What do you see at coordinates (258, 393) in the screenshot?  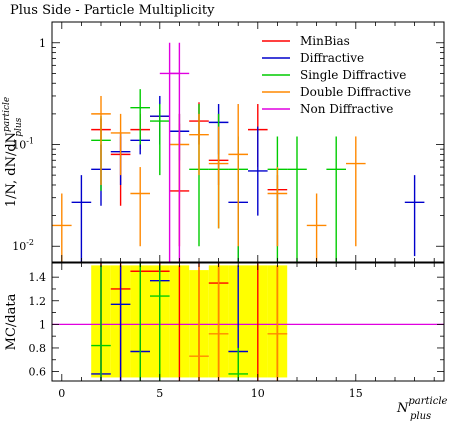 I see `x-tick-label-2: 10` at bounding box center [258, 393].